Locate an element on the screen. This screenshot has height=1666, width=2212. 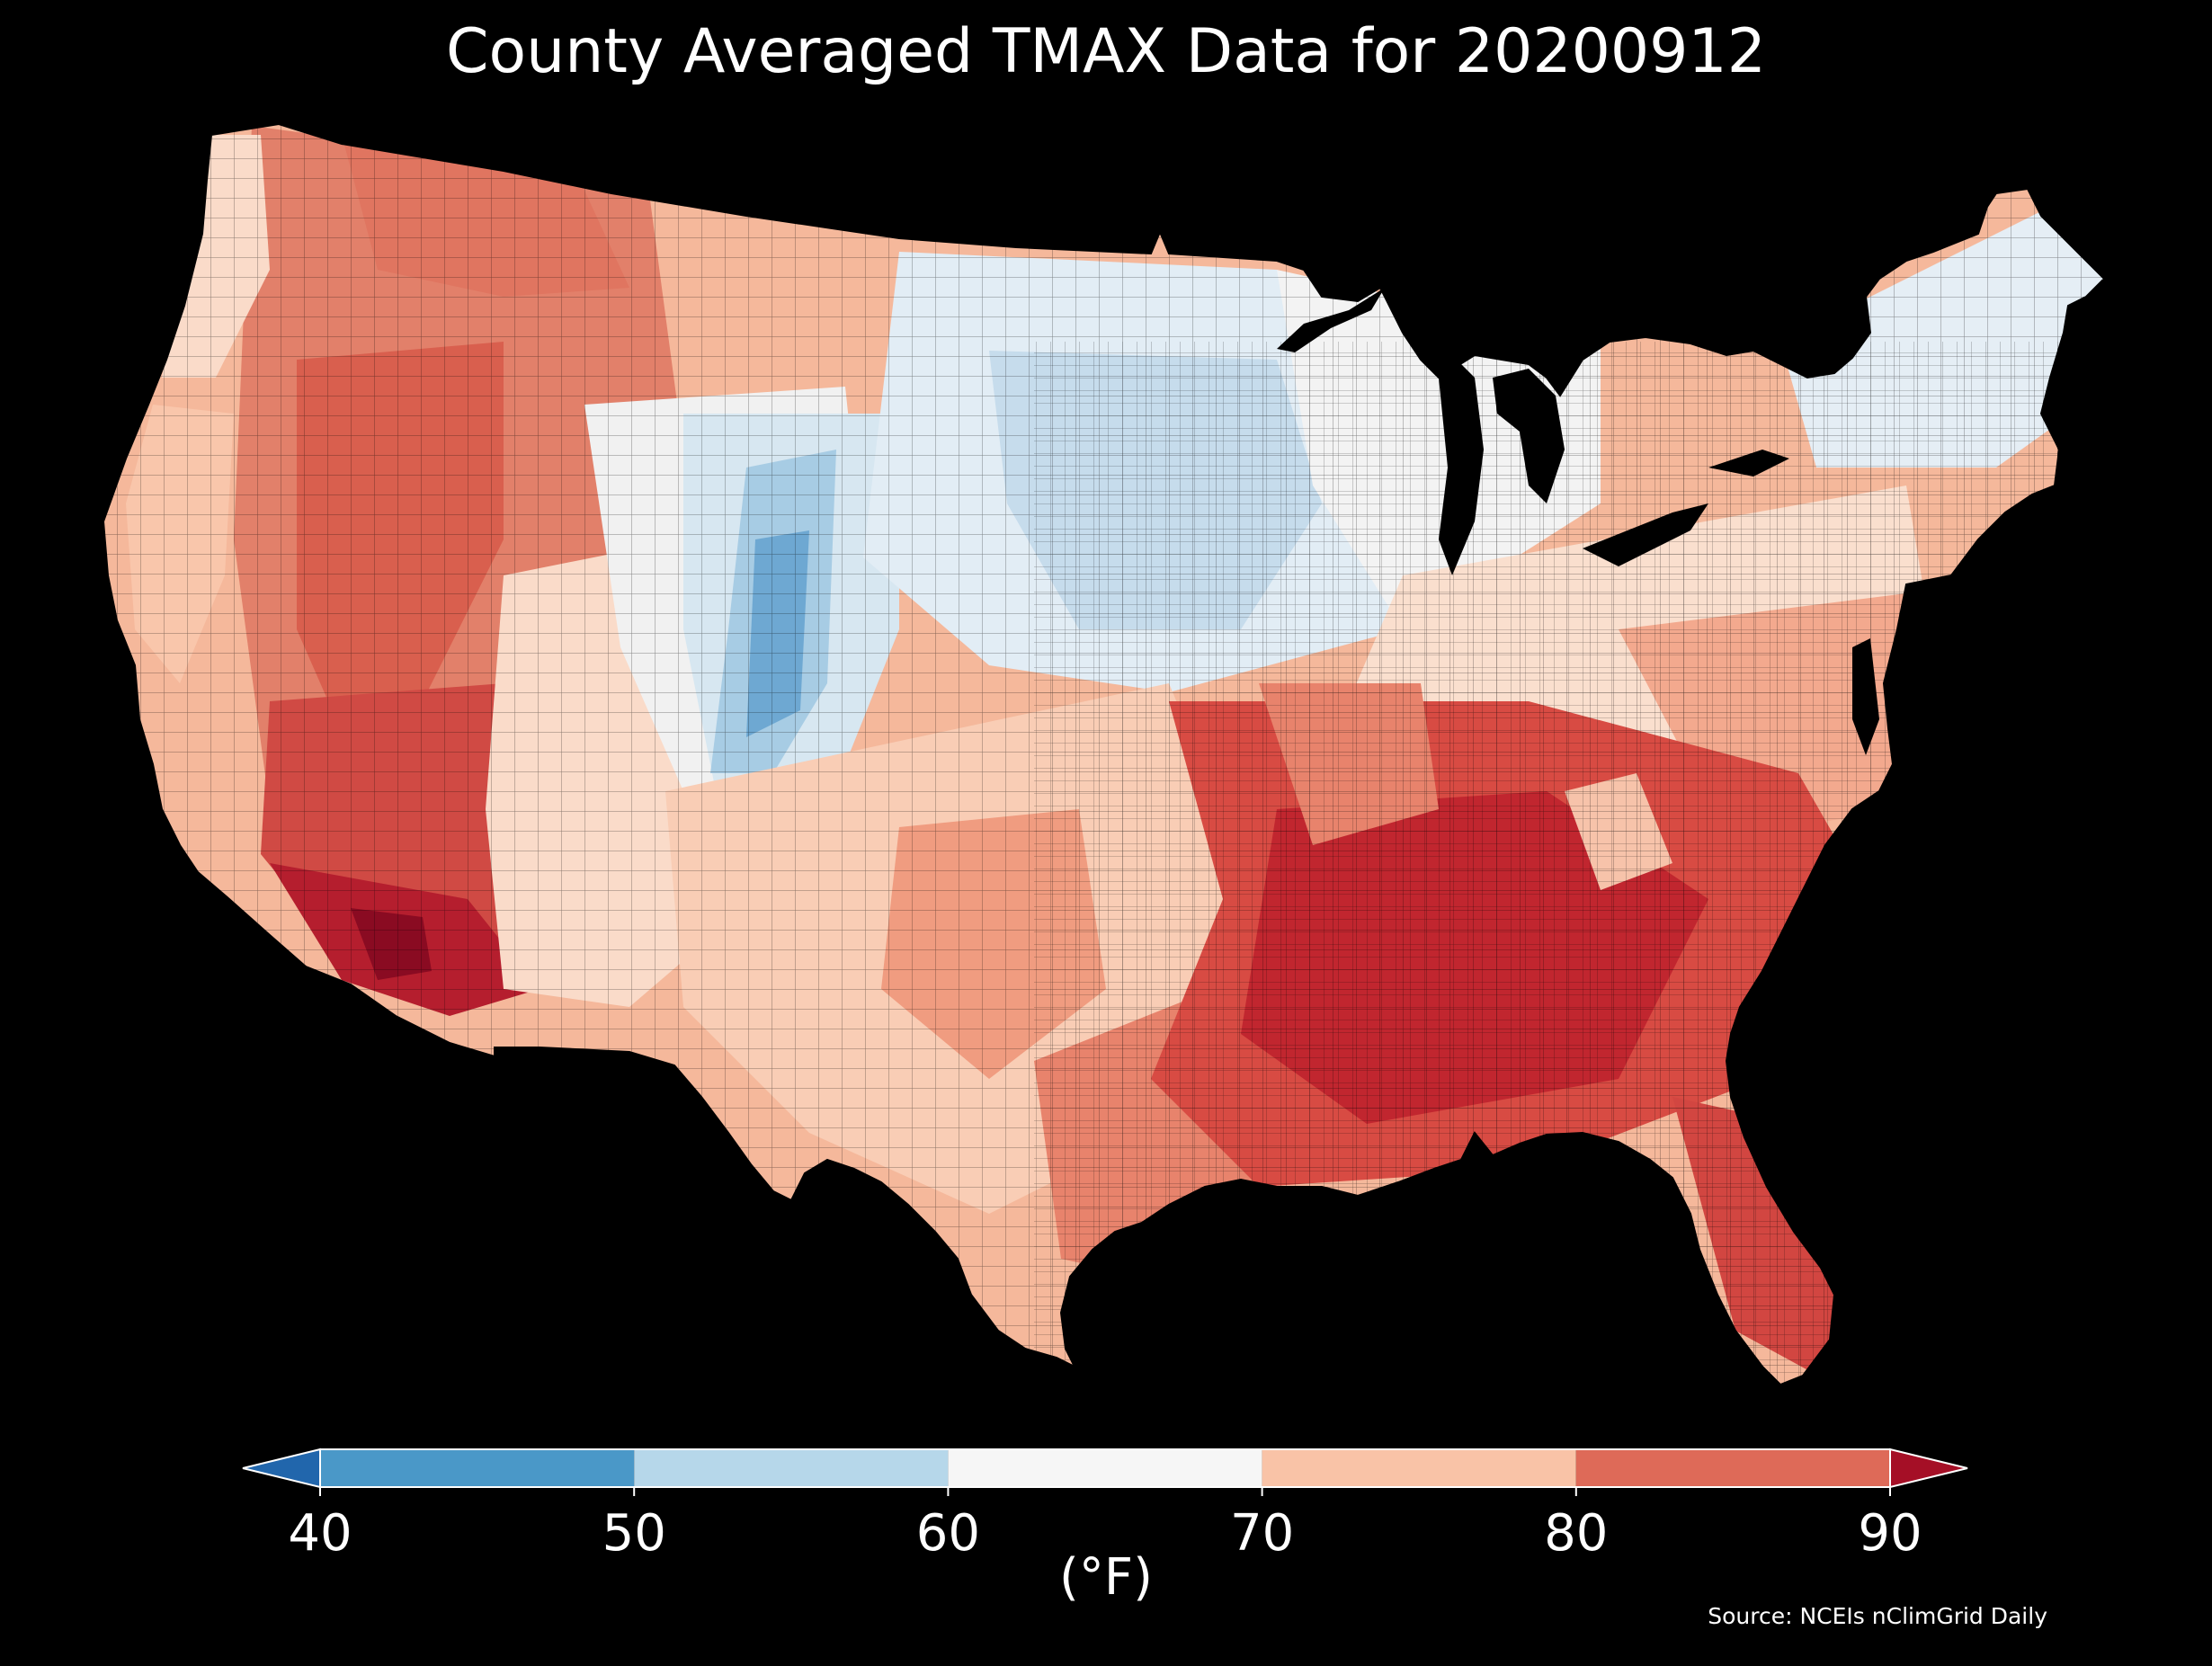
colorbar-tick-label-2: 60 is located at coordinates (948, 1533).